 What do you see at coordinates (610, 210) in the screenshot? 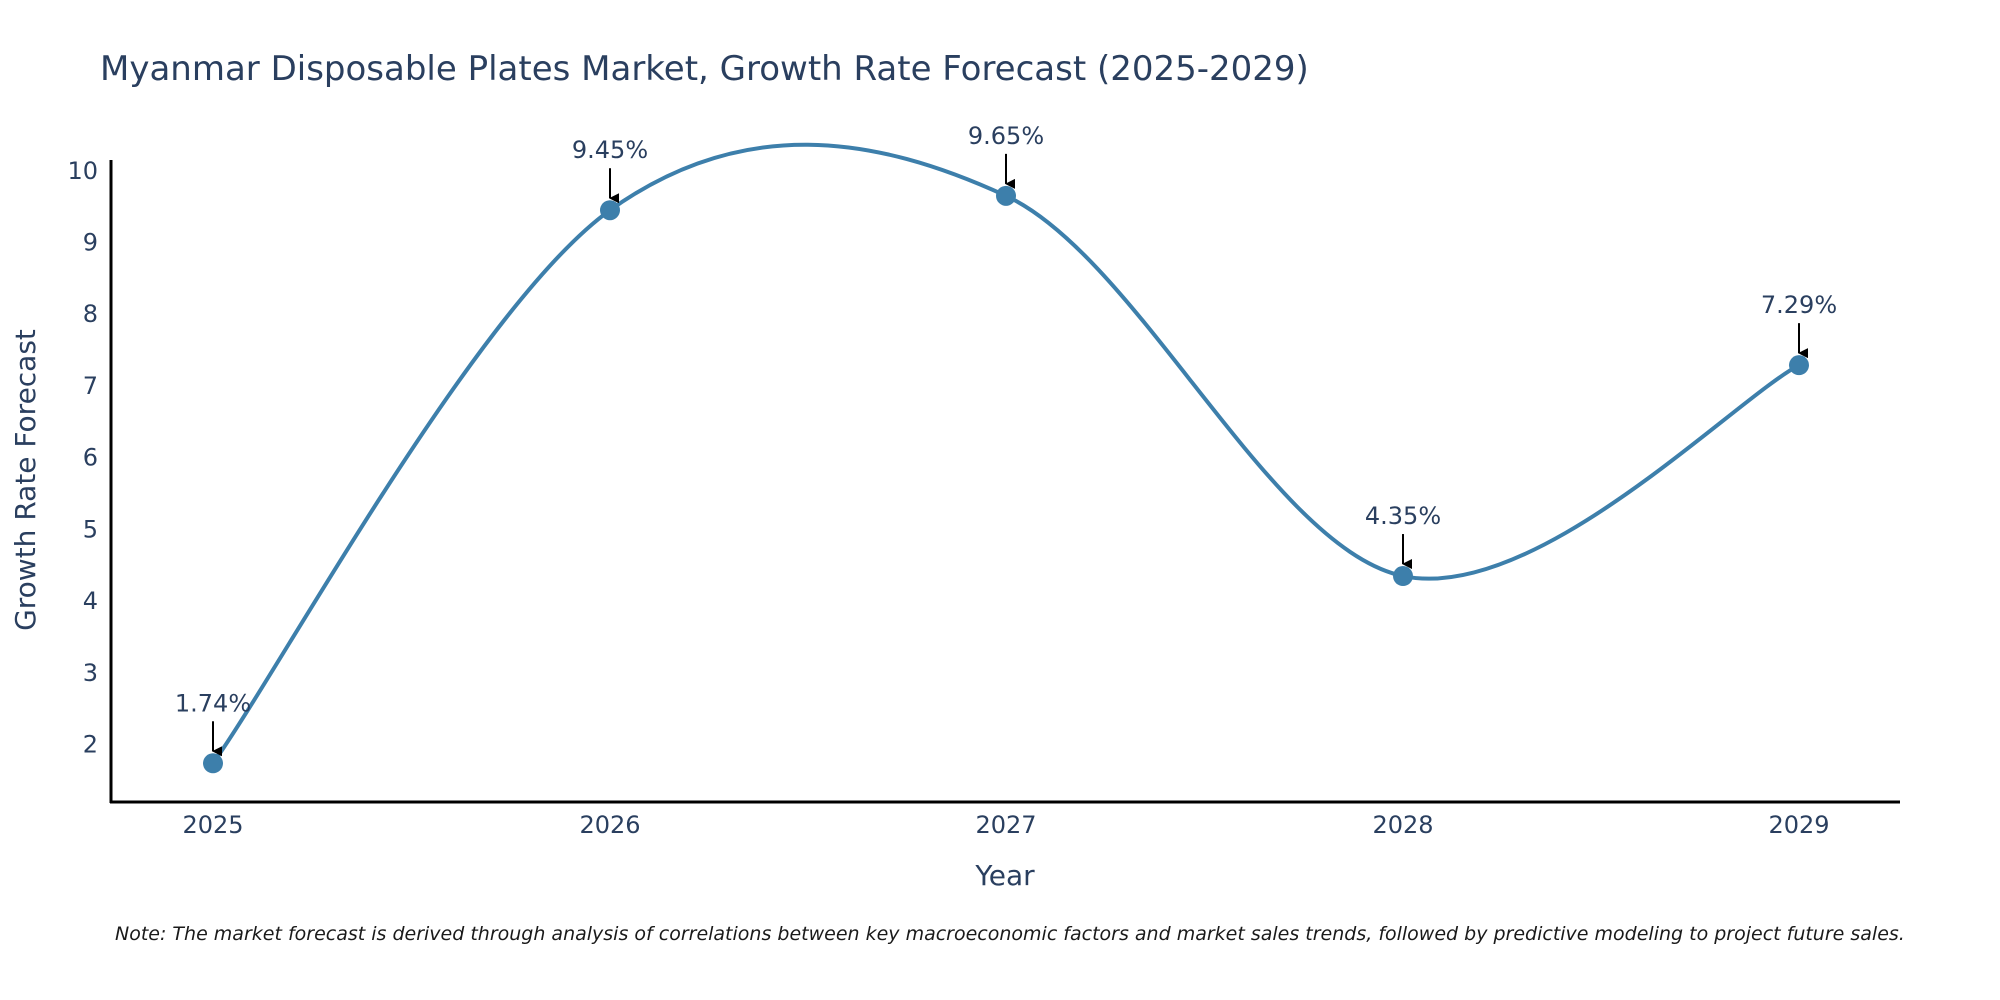
I see `data-point-2026` at bounding box center [610, 210].